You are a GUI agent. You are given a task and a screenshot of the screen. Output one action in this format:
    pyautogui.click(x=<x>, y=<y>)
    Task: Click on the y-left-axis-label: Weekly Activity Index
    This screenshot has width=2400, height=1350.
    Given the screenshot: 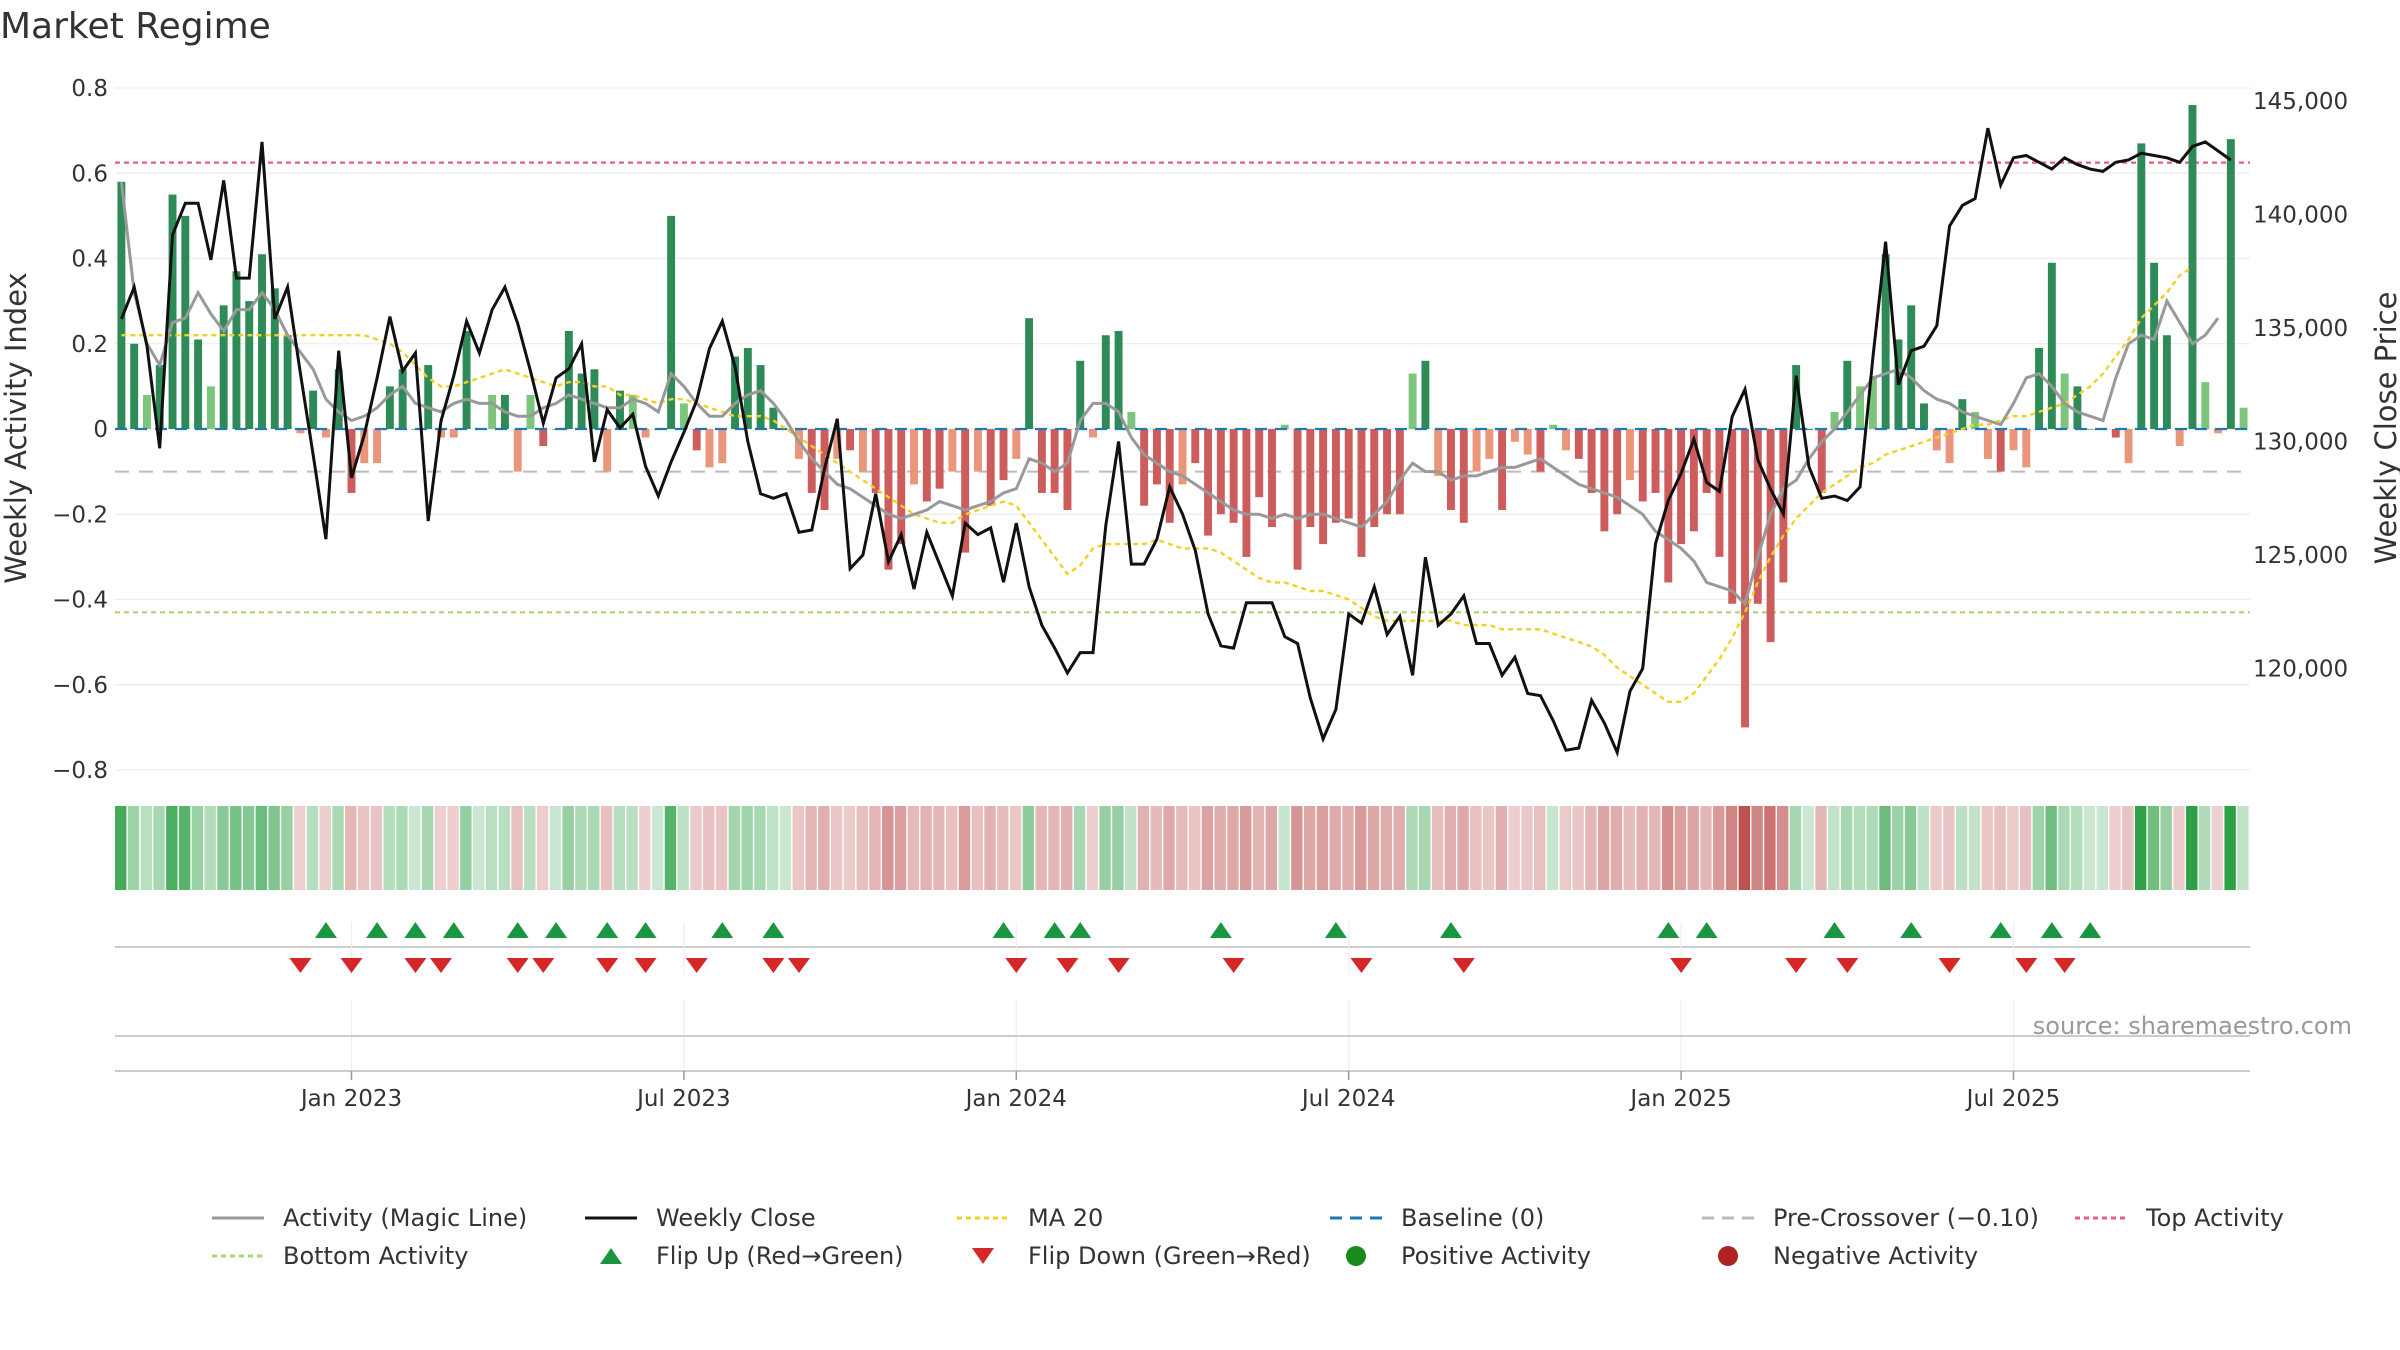 What is the action you would take?
    pyautogui.click(x=16, y=427)
    